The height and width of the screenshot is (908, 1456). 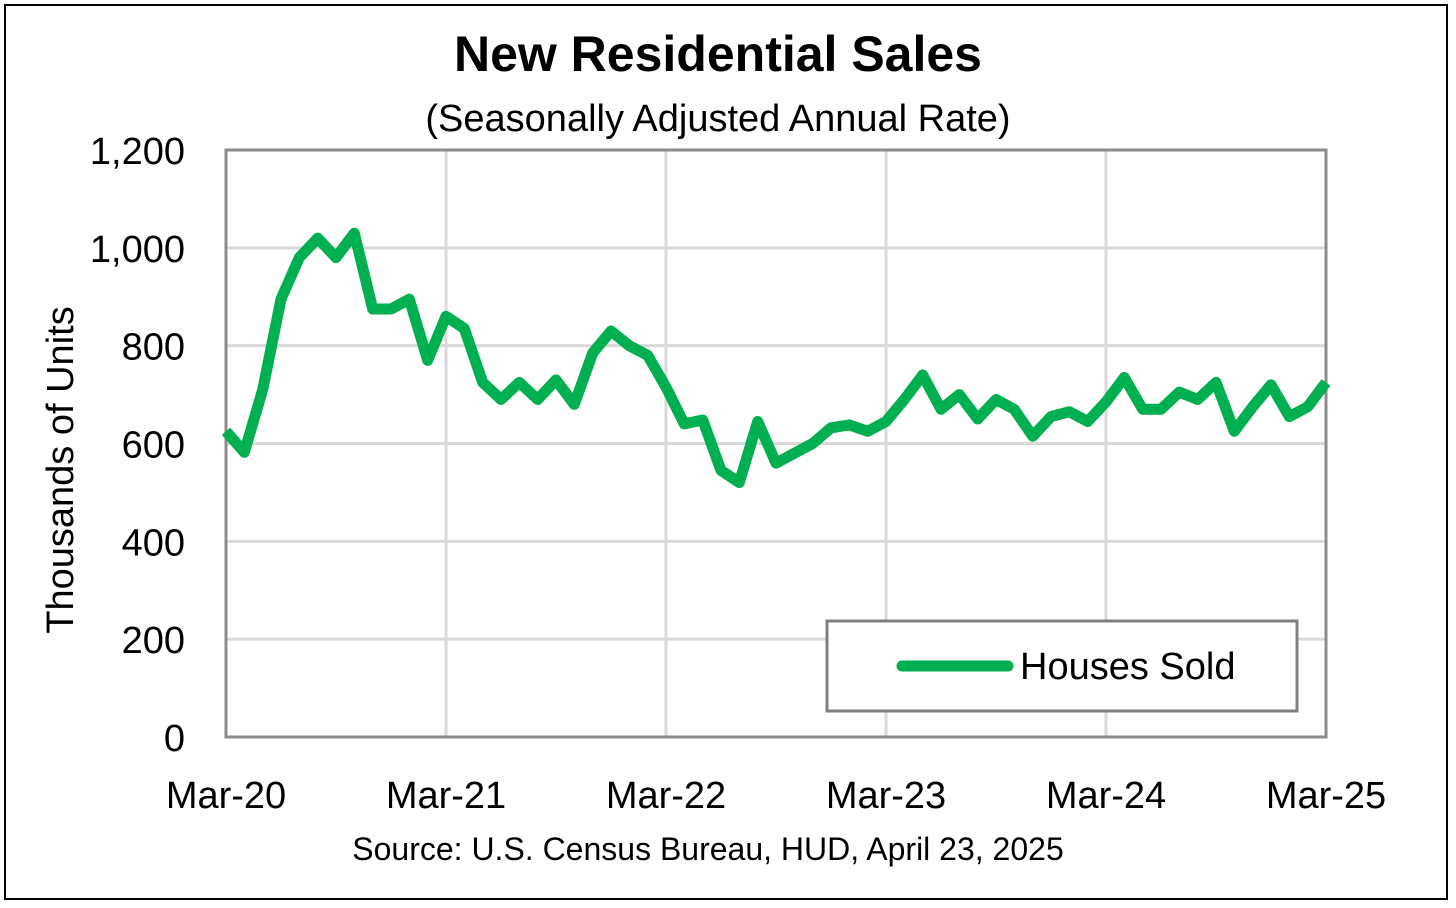 I want to click on x-tick-labels: Mar-20 Mar-21 Mar-22 Mar-23 Mar-24 Mar-25, so click(x=776, y=796).